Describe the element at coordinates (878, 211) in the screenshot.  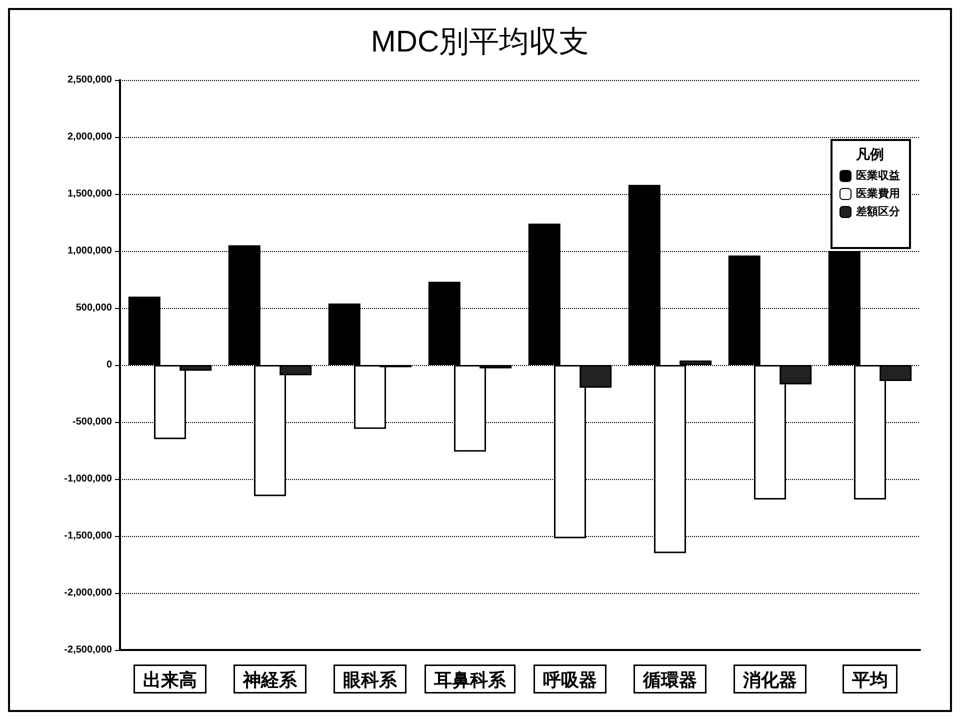
I see `legend-label: 差額区分` at that location.